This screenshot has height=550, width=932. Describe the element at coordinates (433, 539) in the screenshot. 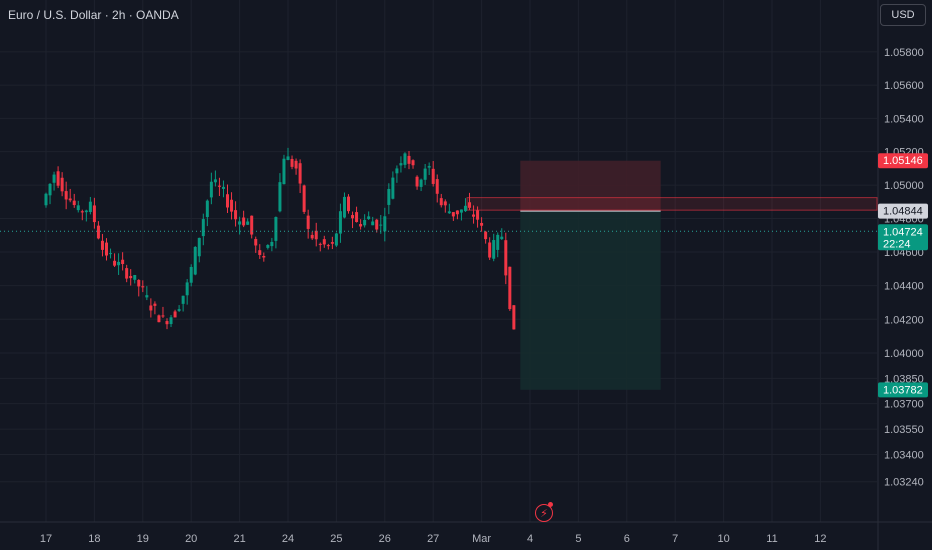

I see `x-tick-label: 27` at that location.